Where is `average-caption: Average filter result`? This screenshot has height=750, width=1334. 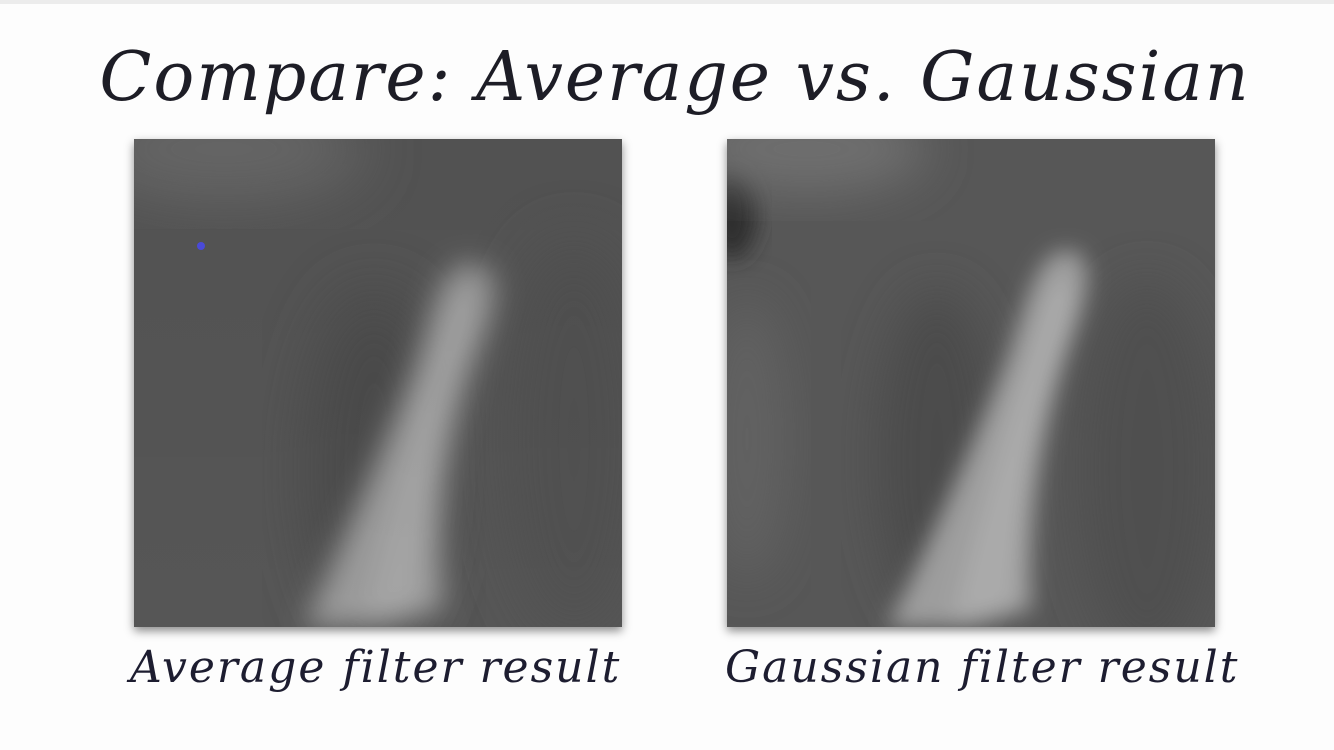 average-caption: Average filter result is located at coordinates (376, 667).